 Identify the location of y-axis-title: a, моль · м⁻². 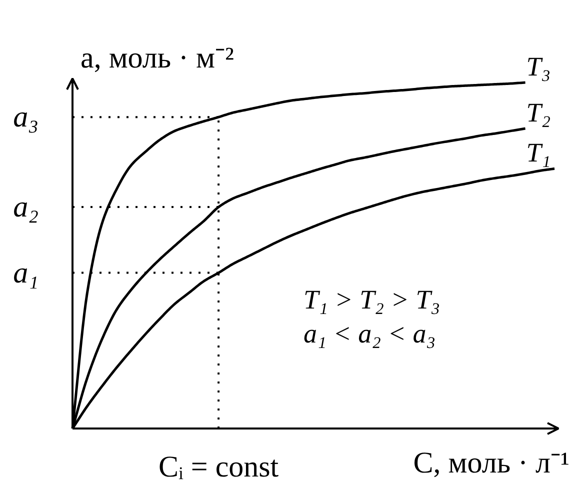
(157, 58).